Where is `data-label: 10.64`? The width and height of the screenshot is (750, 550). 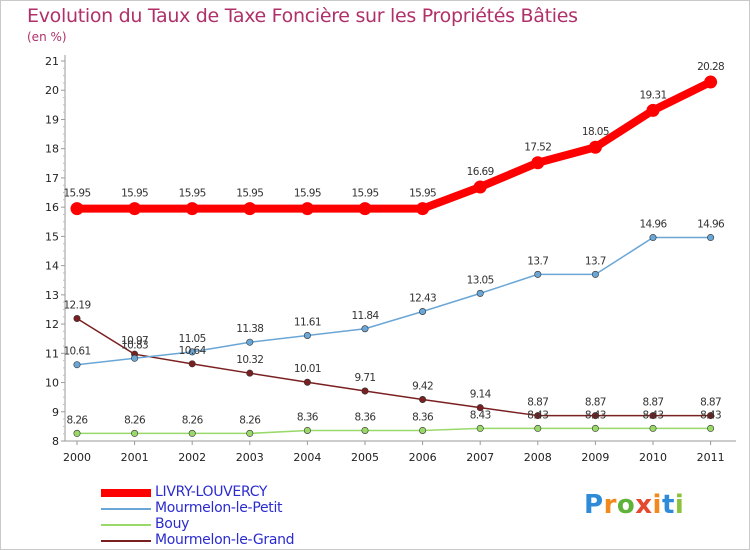
data-label: 10.64 is located at coordinates (193, 351).